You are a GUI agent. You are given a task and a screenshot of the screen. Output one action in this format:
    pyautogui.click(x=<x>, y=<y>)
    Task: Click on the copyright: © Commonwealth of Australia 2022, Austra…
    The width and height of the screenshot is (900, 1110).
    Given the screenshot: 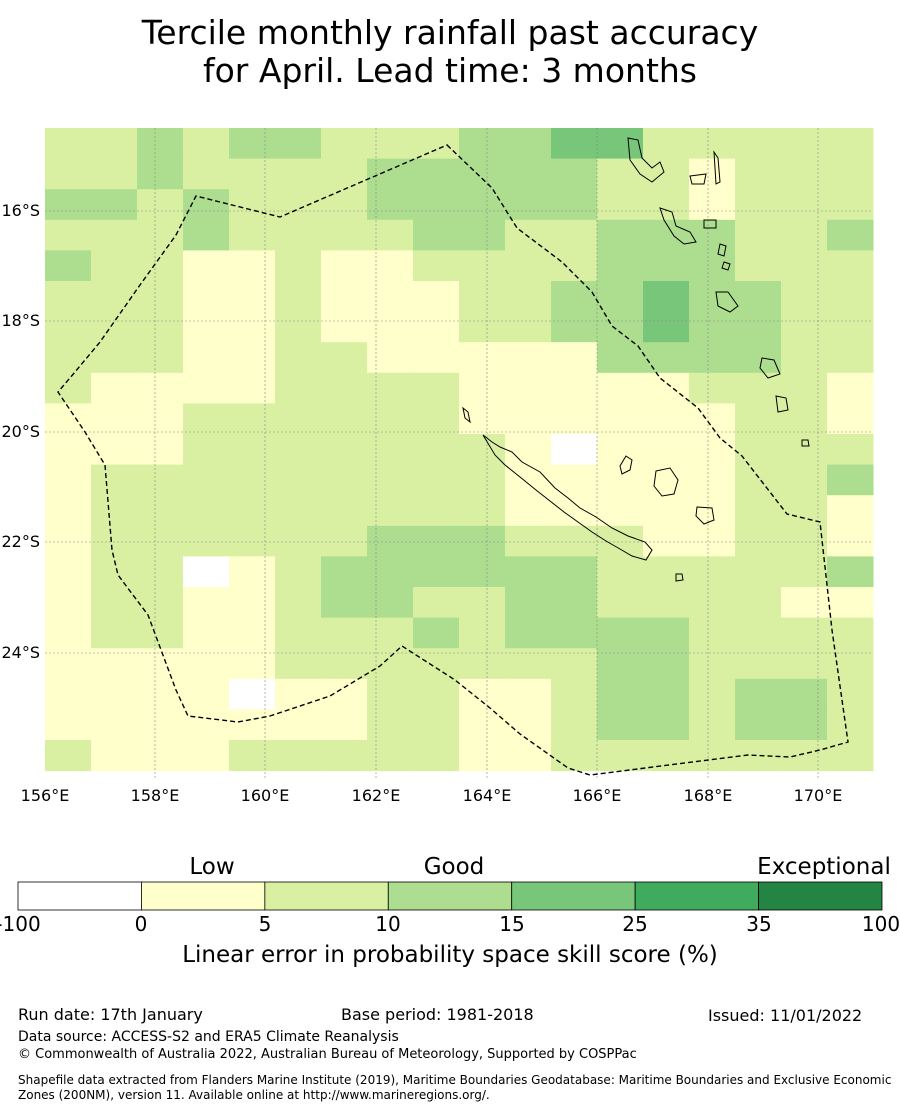 What is the action you would take?
    pyautogui.click(x=327, y=1054)
    